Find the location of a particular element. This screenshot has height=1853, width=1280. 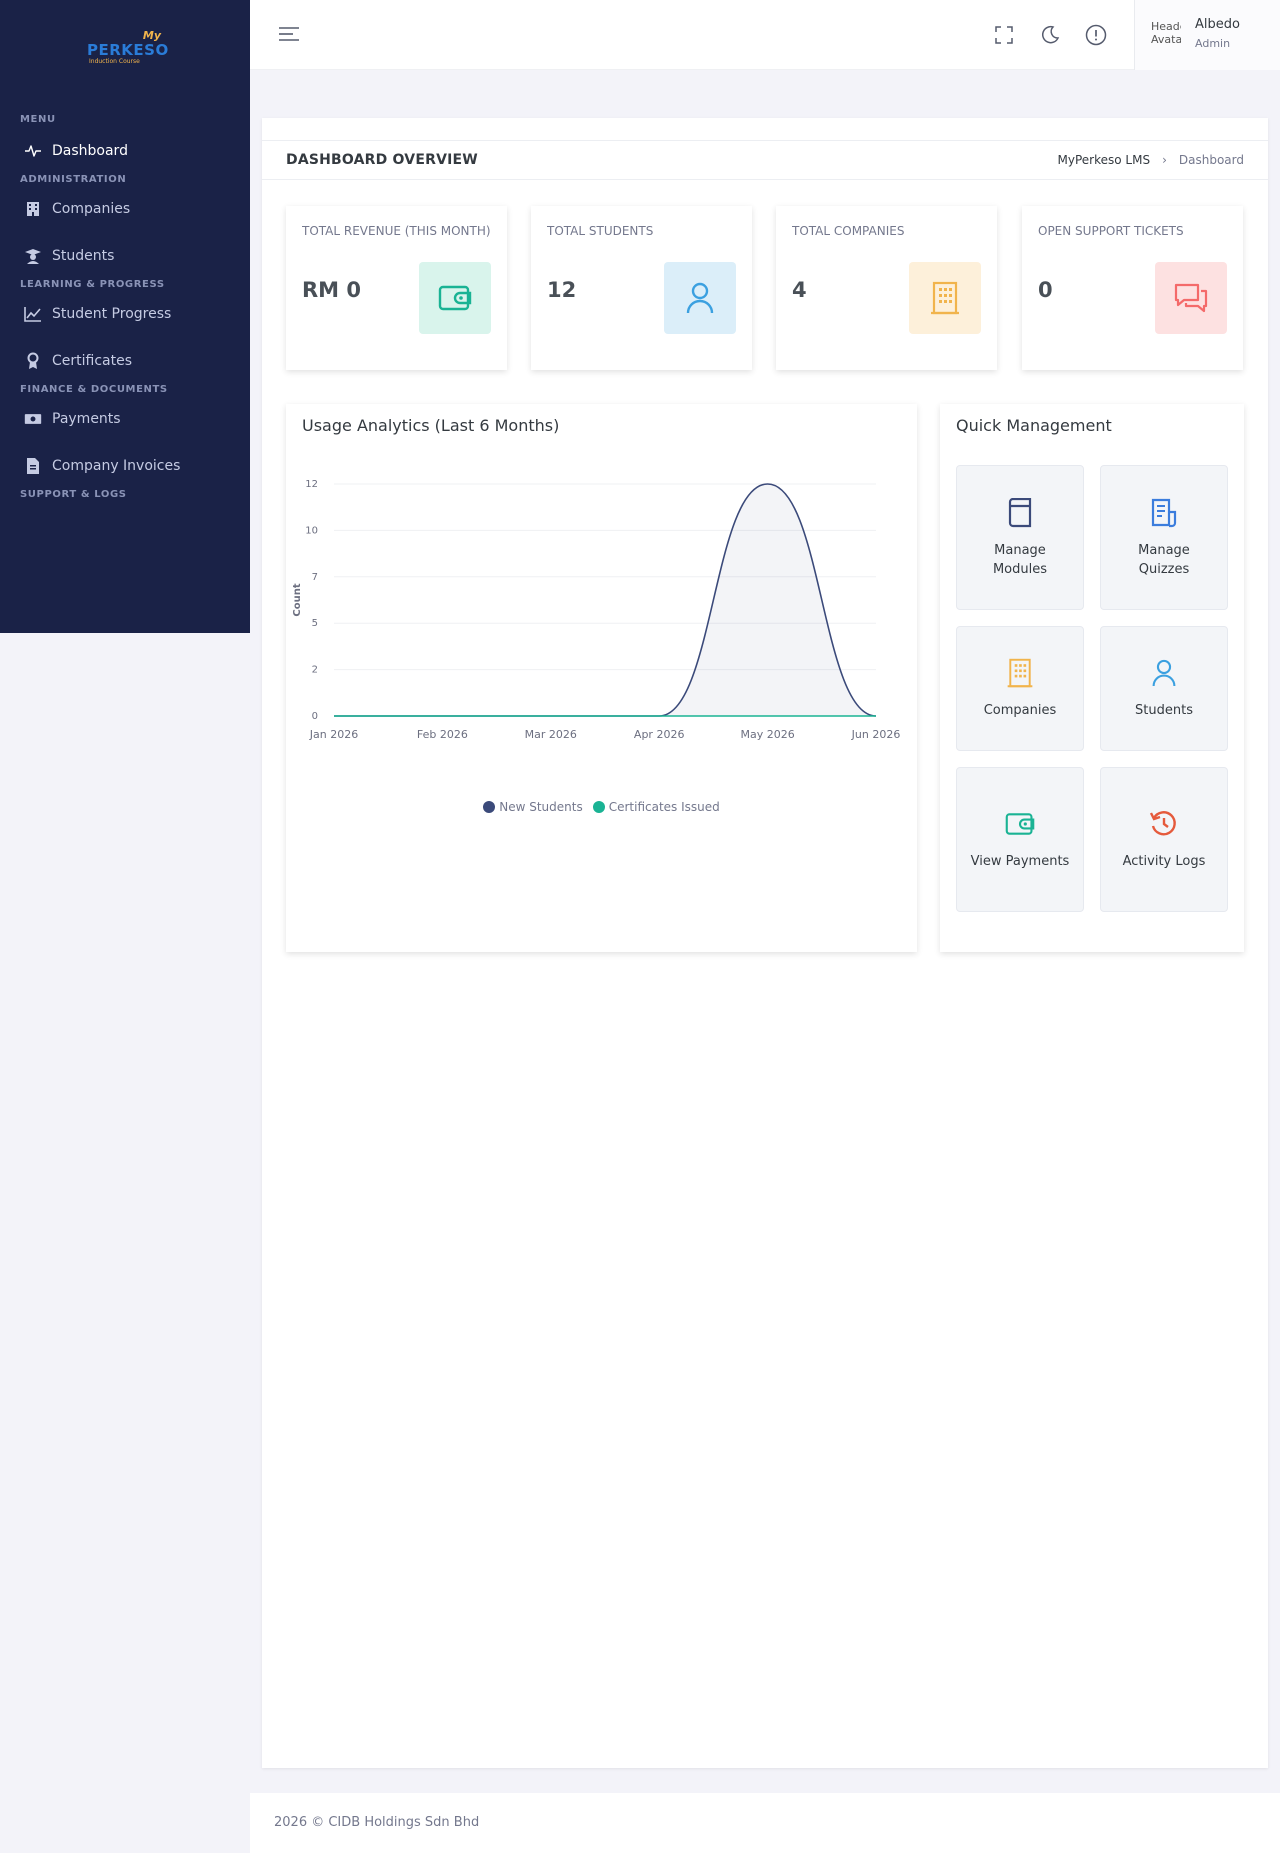

user-name: Albedo is located at coordinates (1217, 24).